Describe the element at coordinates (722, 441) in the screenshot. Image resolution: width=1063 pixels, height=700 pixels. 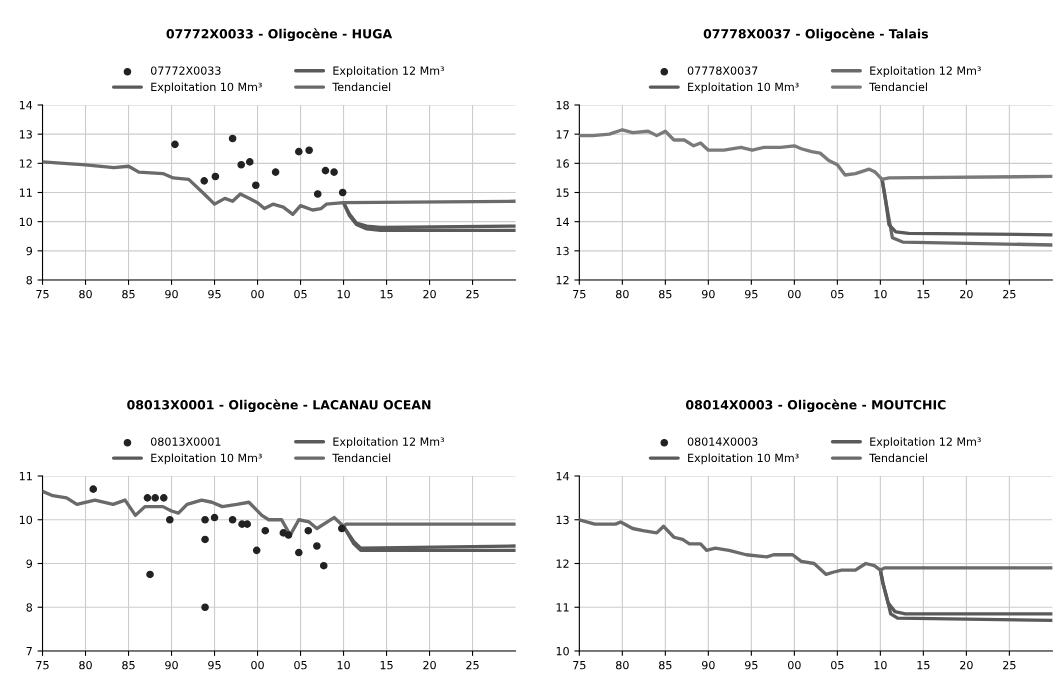
I see `legend-label: 08014X0003` at that location.